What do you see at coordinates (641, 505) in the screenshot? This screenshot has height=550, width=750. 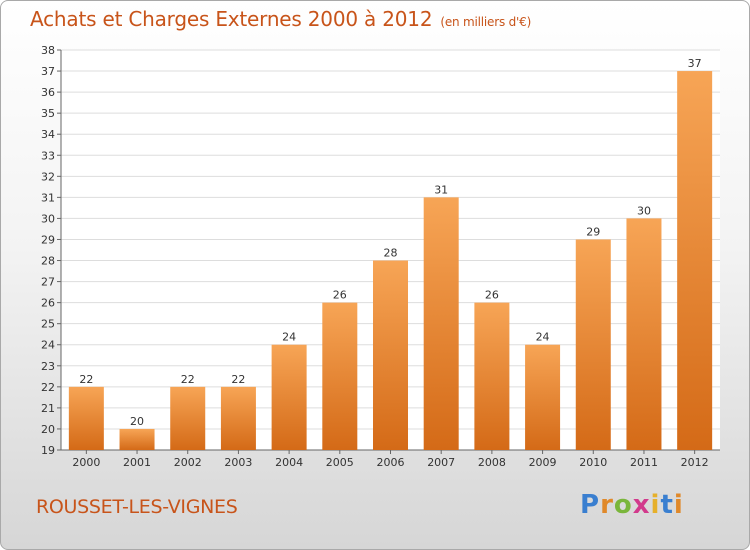 I see `logo-letter: x` at bounding box center [641, 505].